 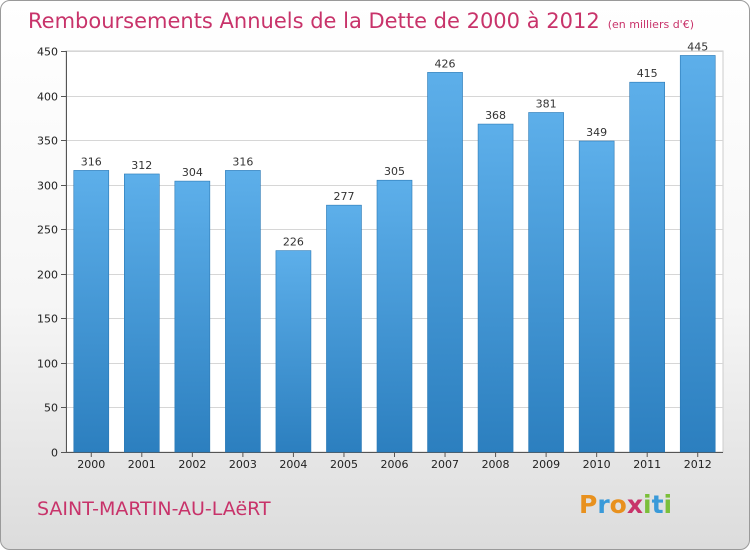 What do you see at coordinates (47, 364) in the screenshot?
I see `y-tick-label: 100` at bounding box center [47, 364].